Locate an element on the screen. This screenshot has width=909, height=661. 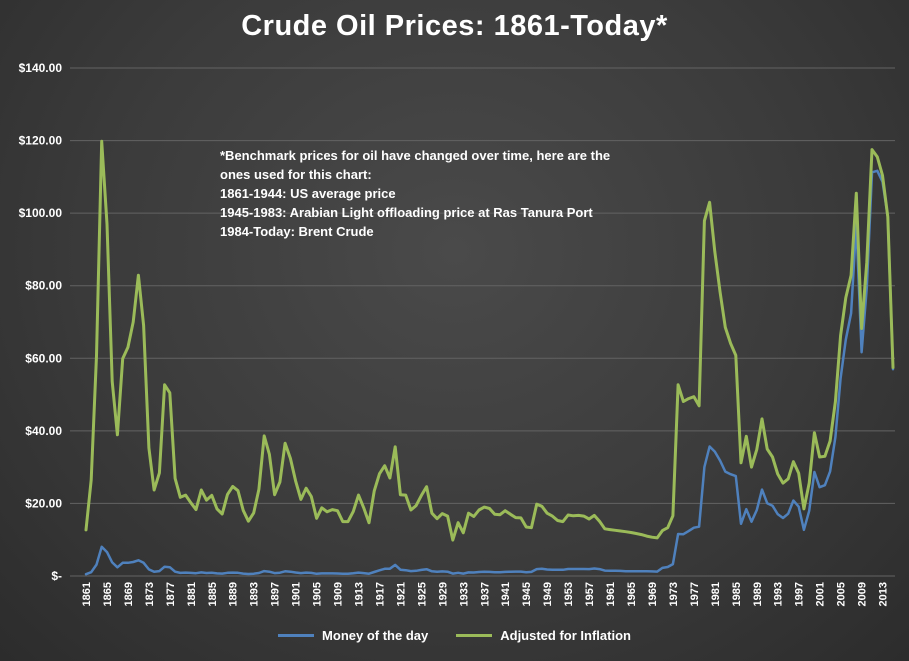
svg-text: 1897 is located at coordinates (276, 594).